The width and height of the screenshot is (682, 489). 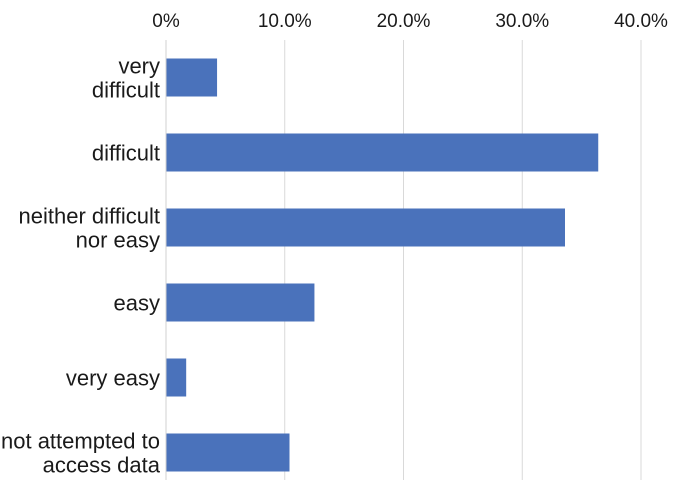 I want to click on category-label-0-line-1: difficult, so click(x=126, y=90).